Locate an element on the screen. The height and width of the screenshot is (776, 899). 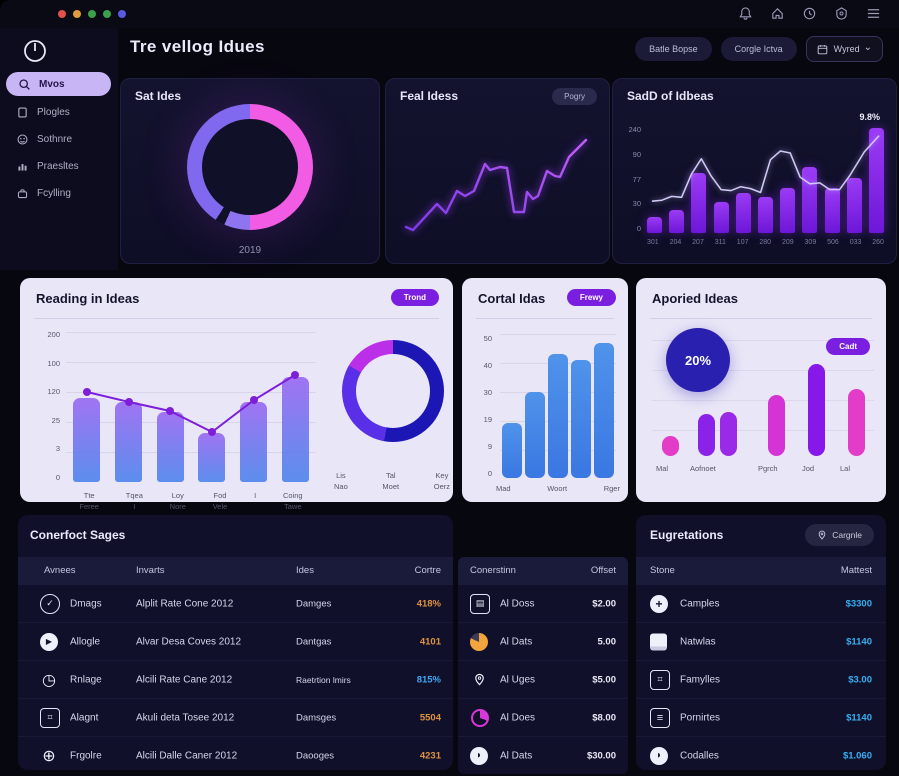
menu-icon is located at coordinates (873, 13).